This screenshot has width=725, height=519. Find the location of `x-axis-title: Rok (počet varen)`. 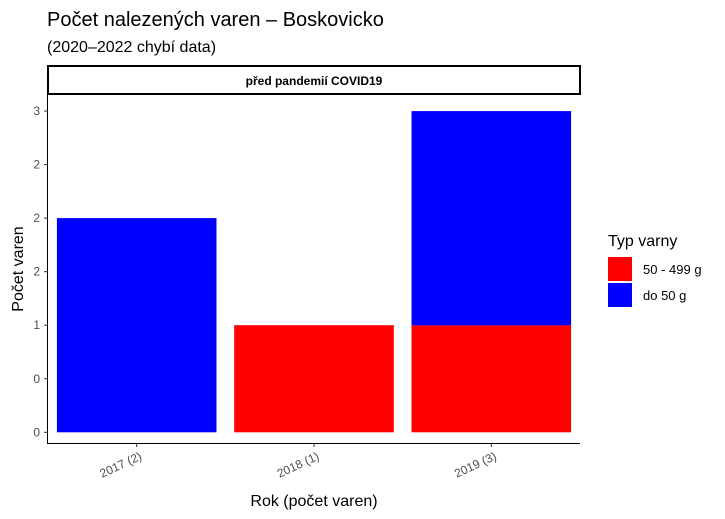

x-axis-title: Rok (počet varen) is located at coordinates (313, 501).